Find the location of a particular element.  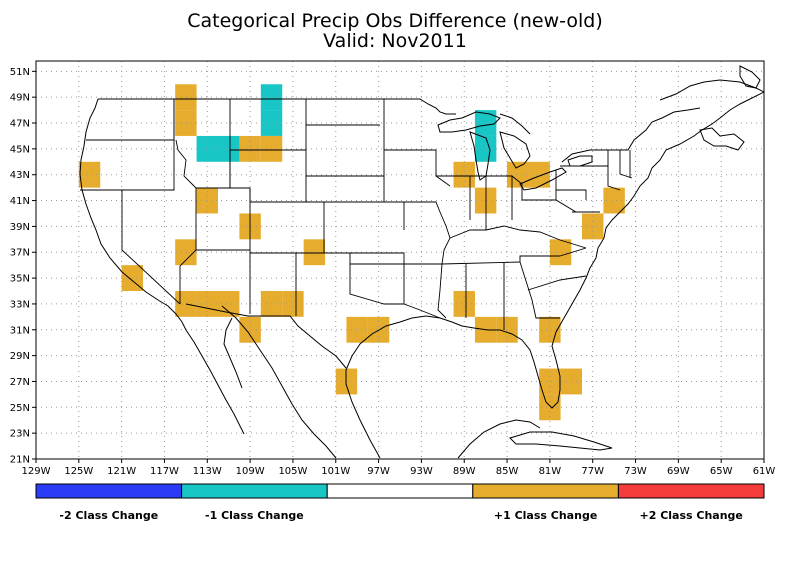

canada-coast-line is located at coordinates (712, 115).